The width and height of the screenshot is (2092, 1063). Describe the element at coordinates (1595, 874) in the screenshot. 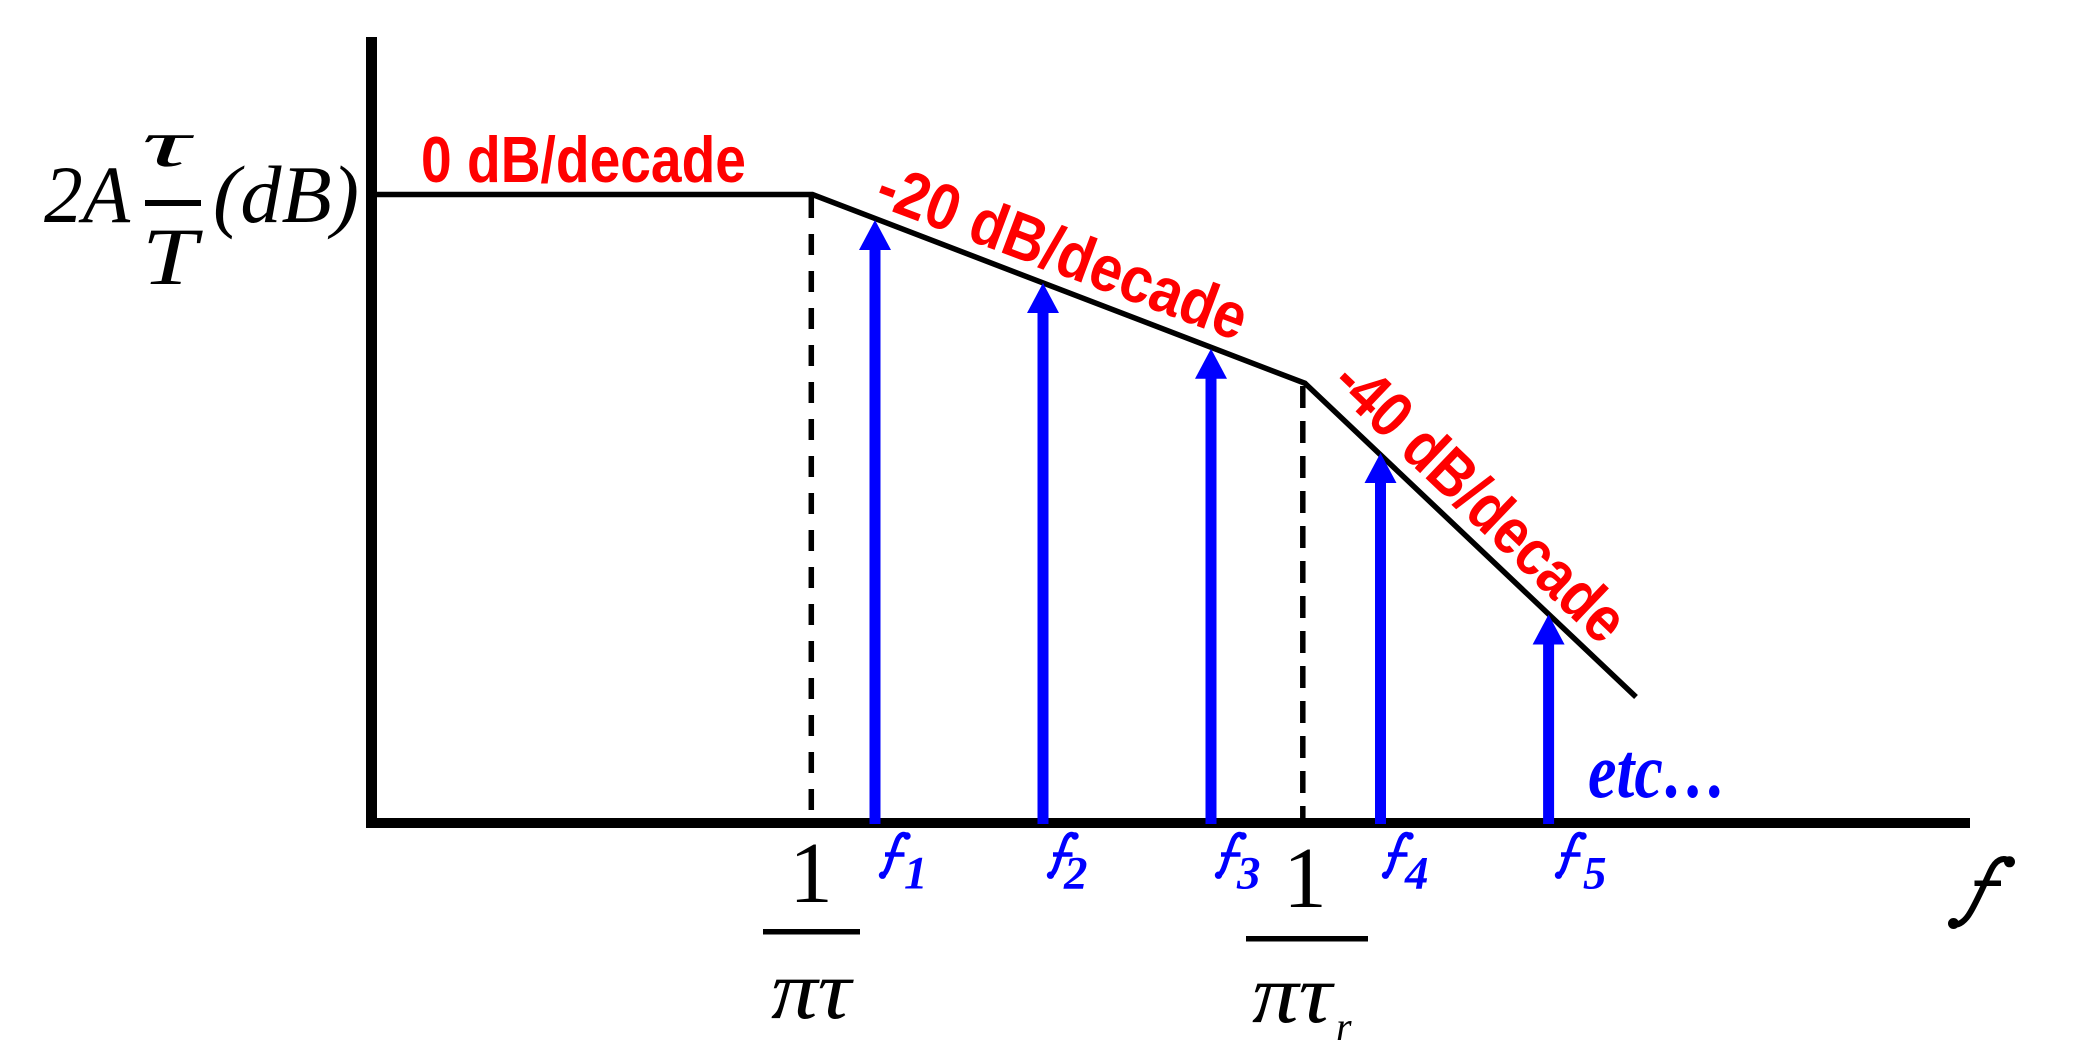

I see `svg-text: 5` at that location.